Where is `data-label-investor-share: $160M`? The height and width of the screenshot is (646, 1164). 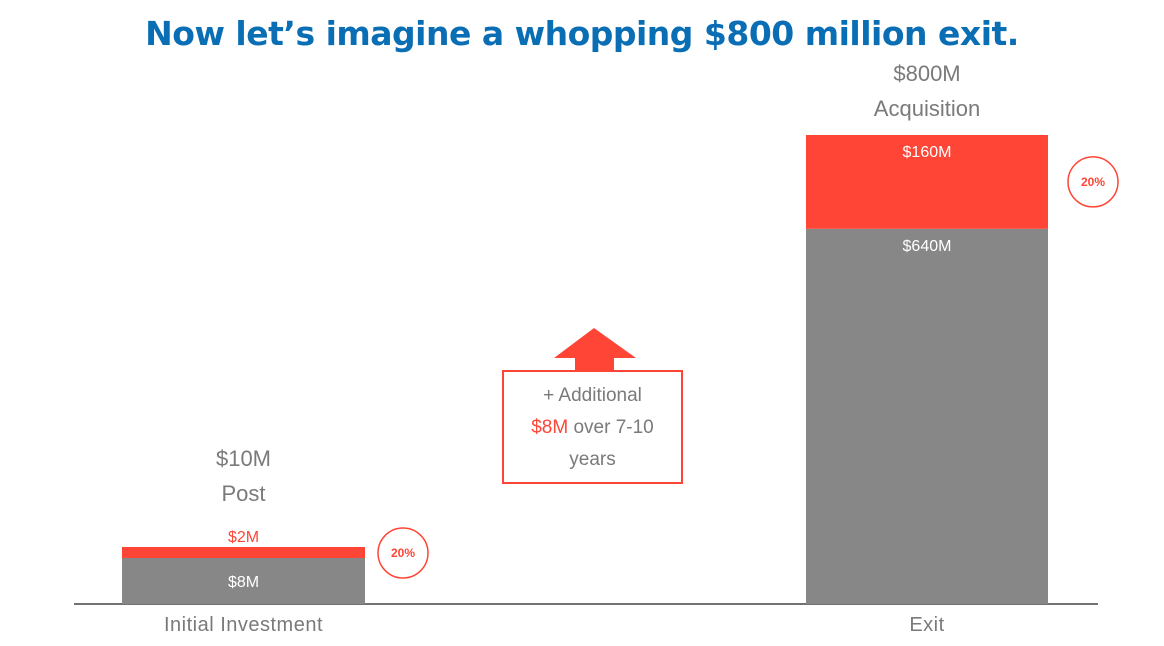 data-label-investor-share: $160M is located at coordinates (927, 152).